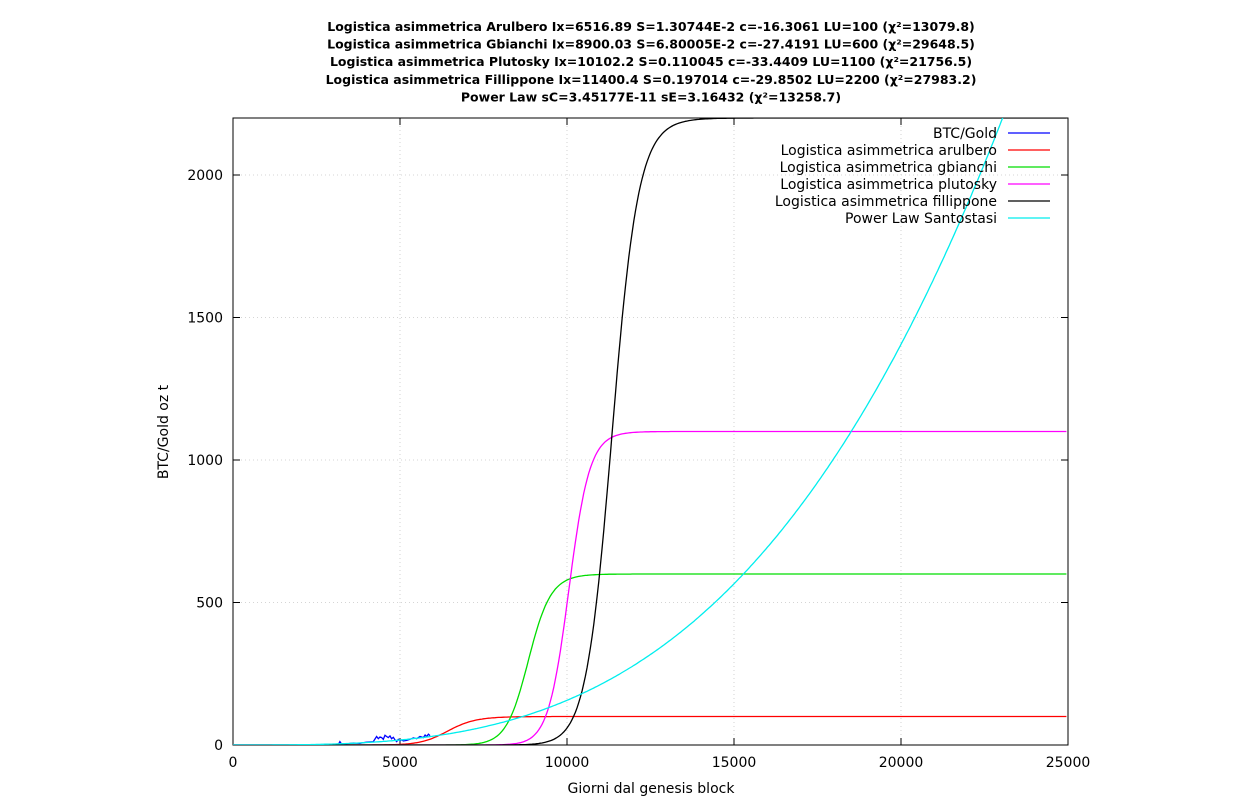 This screenshot has height=800, width=1244. Describe the element at coordinates (734, 763) in the screenshot. I see `x-tick-label: 15000` at that location.